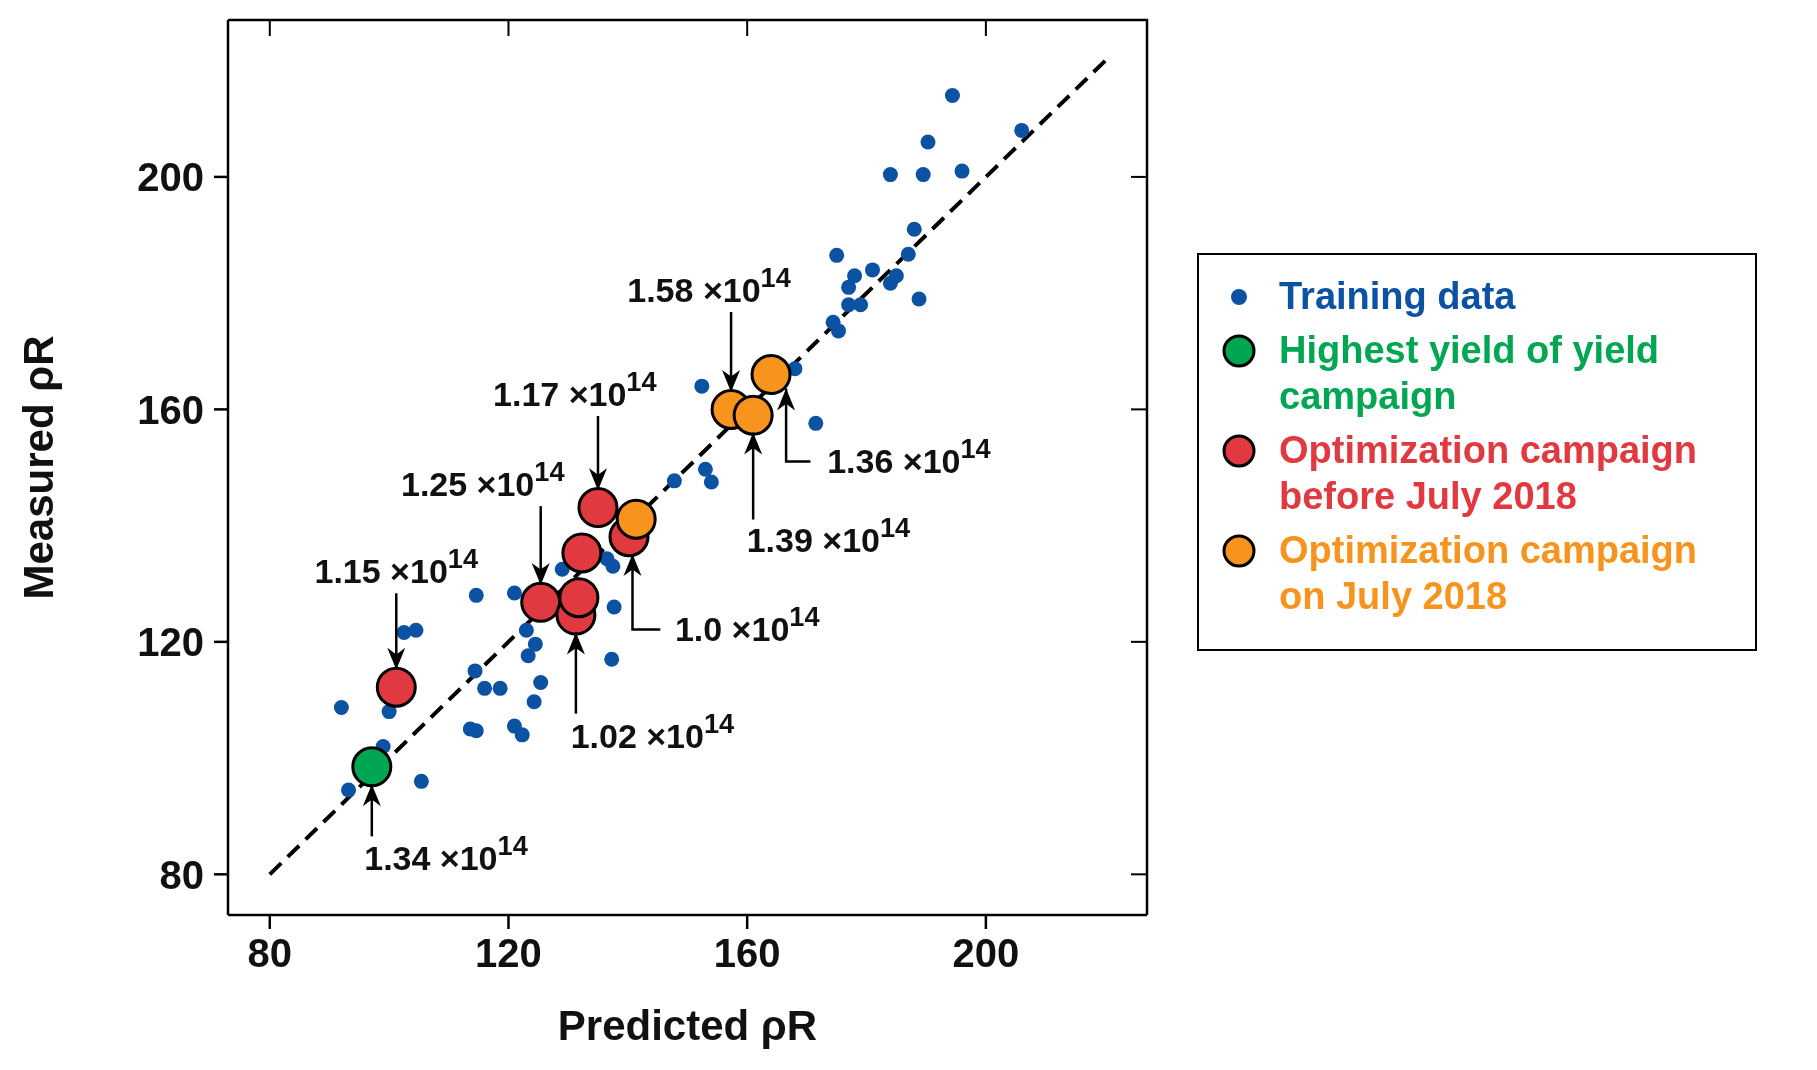  Describe the element at coordinates (828, 535) in the screenshot. I see `annotation: 1.39 ×10$^{14}$` at that location.